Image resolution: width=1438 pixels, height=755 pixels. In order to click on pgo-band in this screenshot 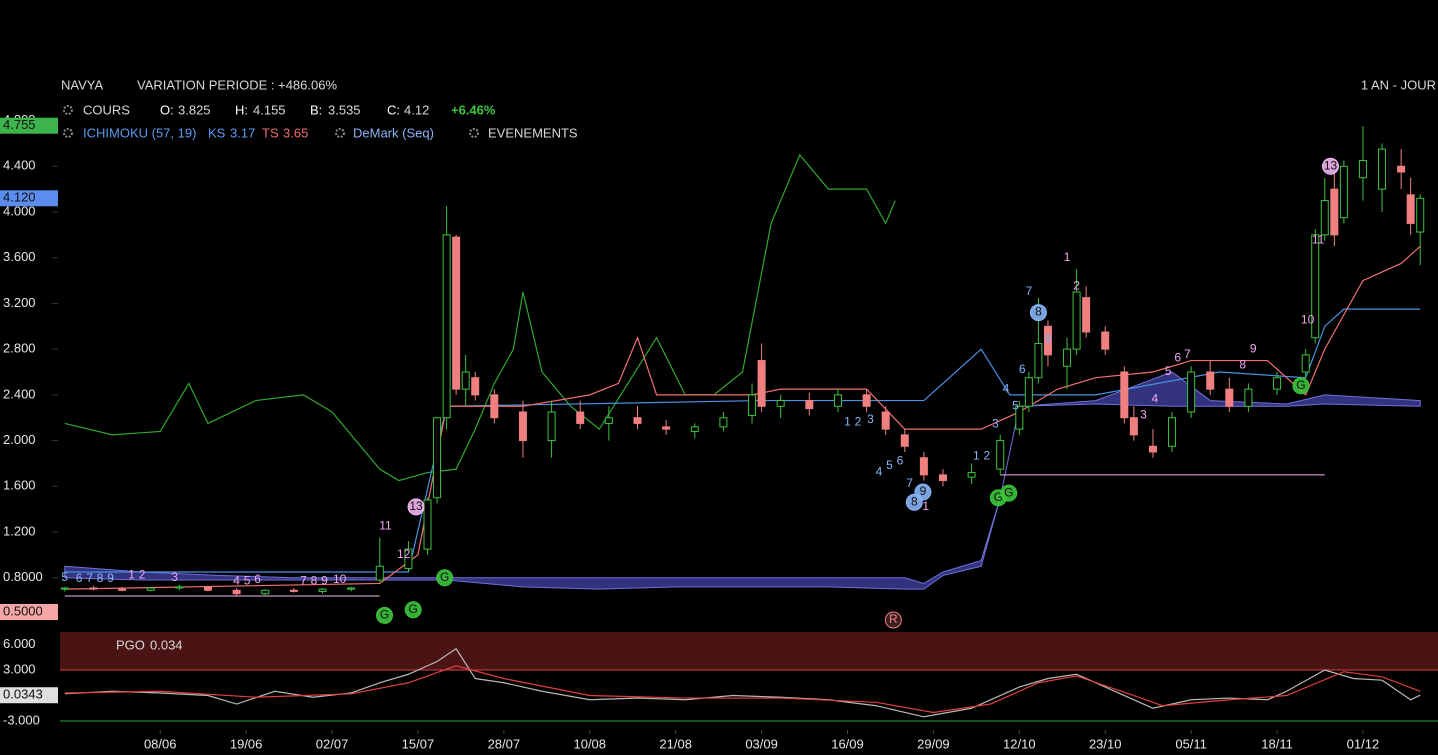, I will do `click(749, 651)`.